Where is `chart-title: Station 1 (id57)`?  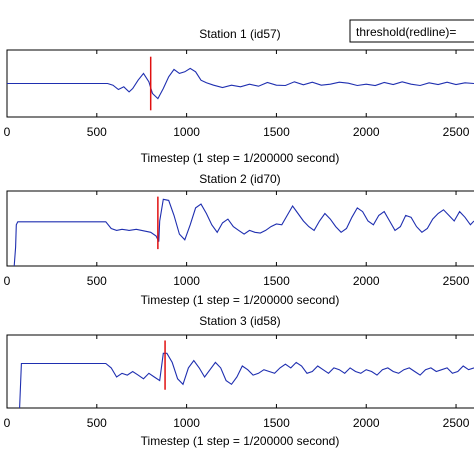
chart-title: Station 1 (id57) is located at coordinates (239, 34).